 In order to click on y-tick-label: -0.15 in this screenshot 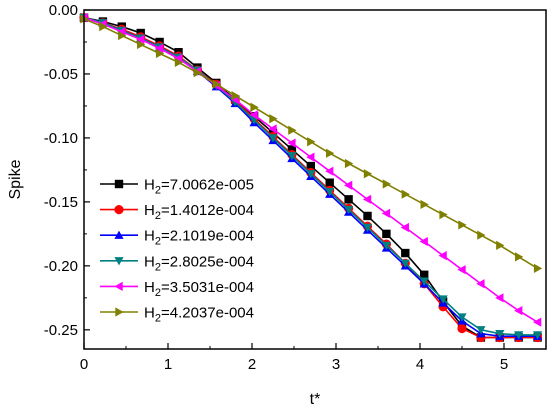, I will do `click(61, 202)`.